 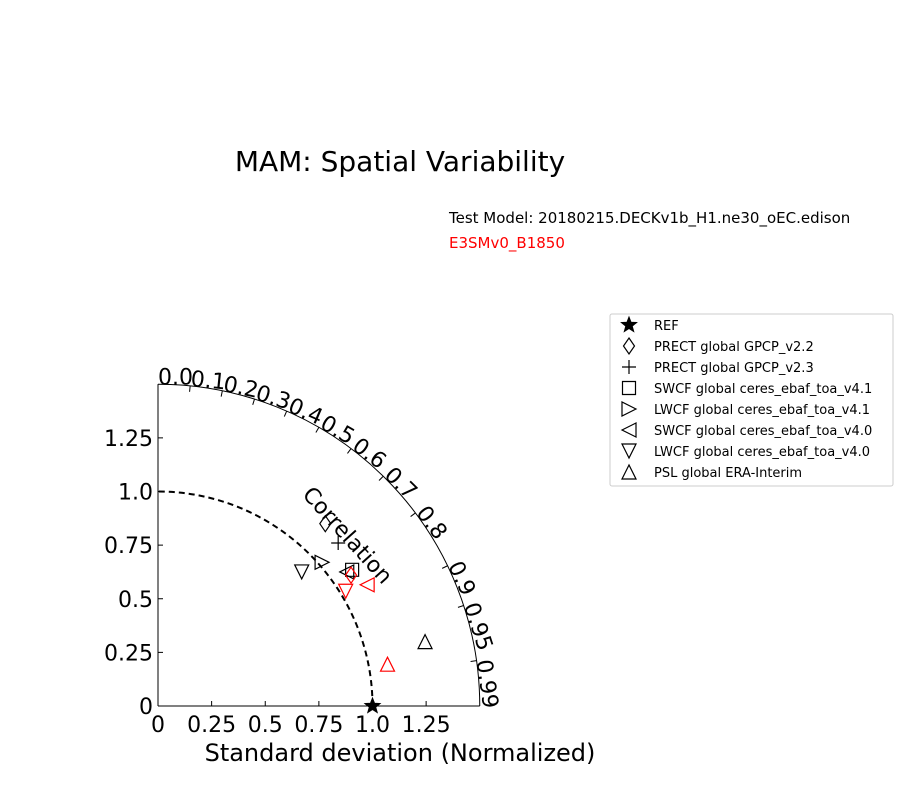 I want to click on legend-marker-triangle-left, so click(x=628, y=430).